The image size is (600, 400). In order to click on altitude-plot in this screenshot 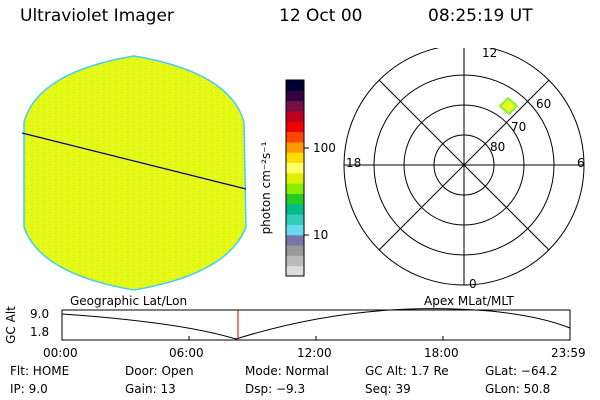, I will do `click(316, 324)`.